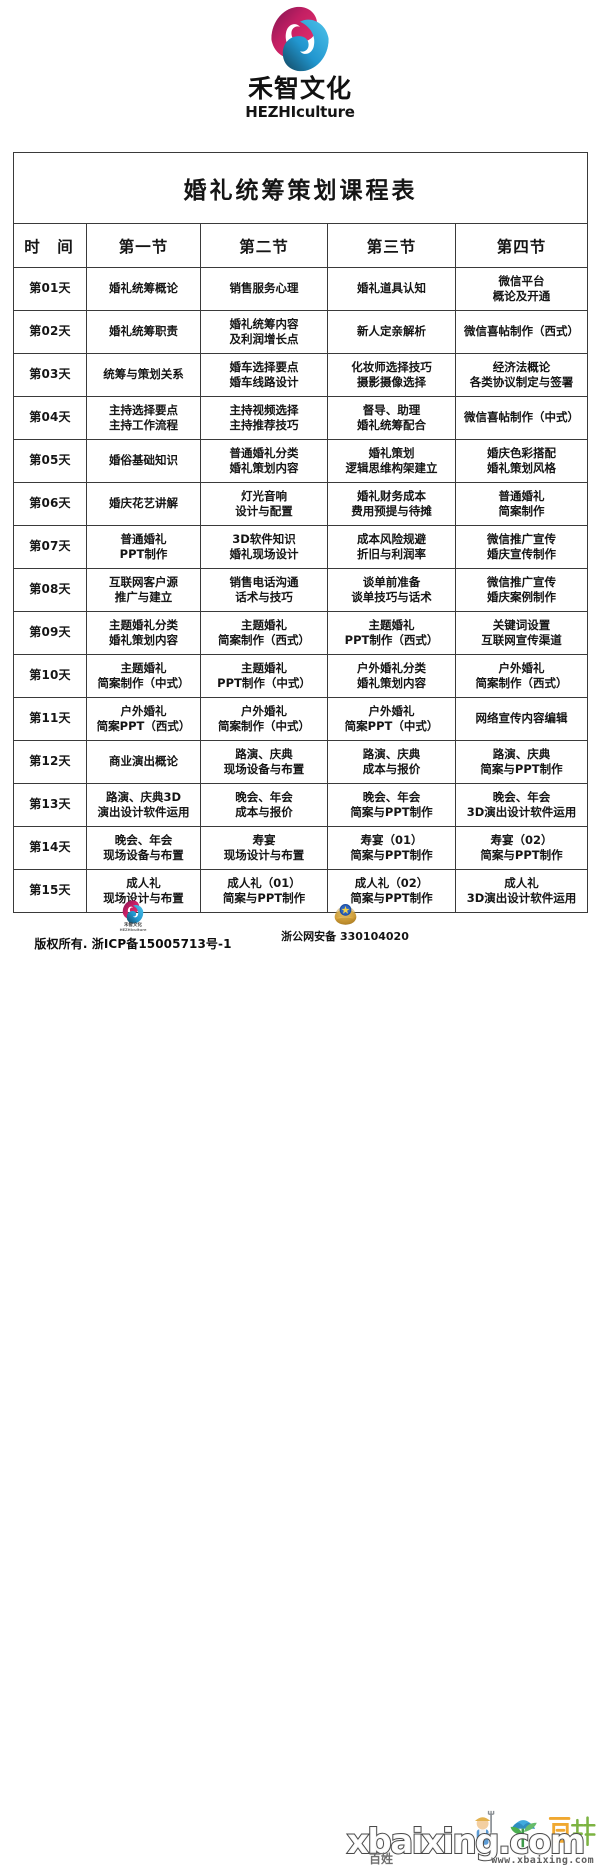 The height and width of the screenshot is (1868, 600). I want to click on cell-period-4: 普通婚礼 简案制作, so click(521, 504).